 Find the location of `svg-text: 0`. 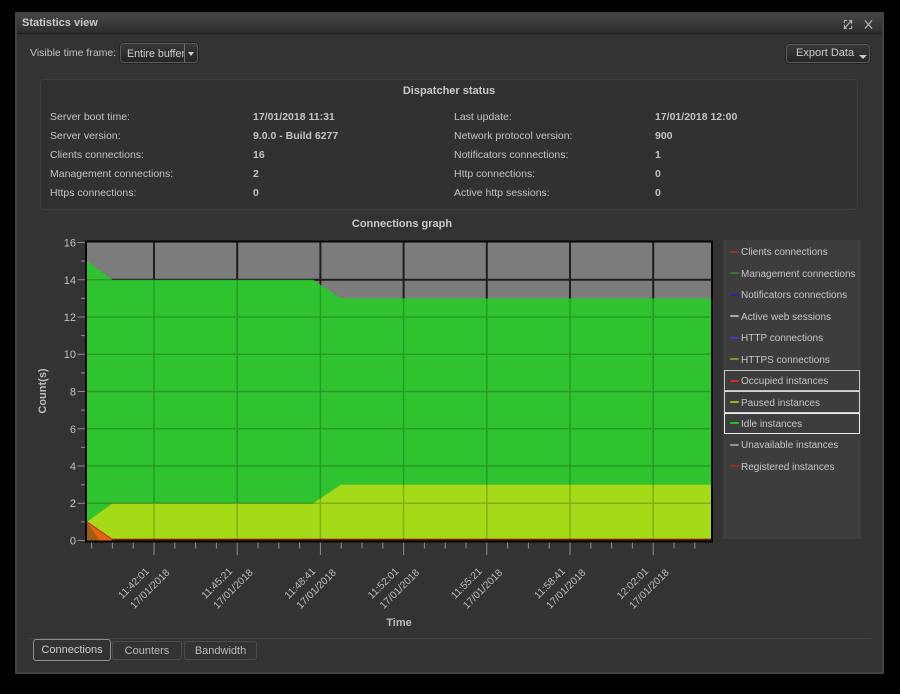

svg-text: 0 is located at coordinates (73, 542).